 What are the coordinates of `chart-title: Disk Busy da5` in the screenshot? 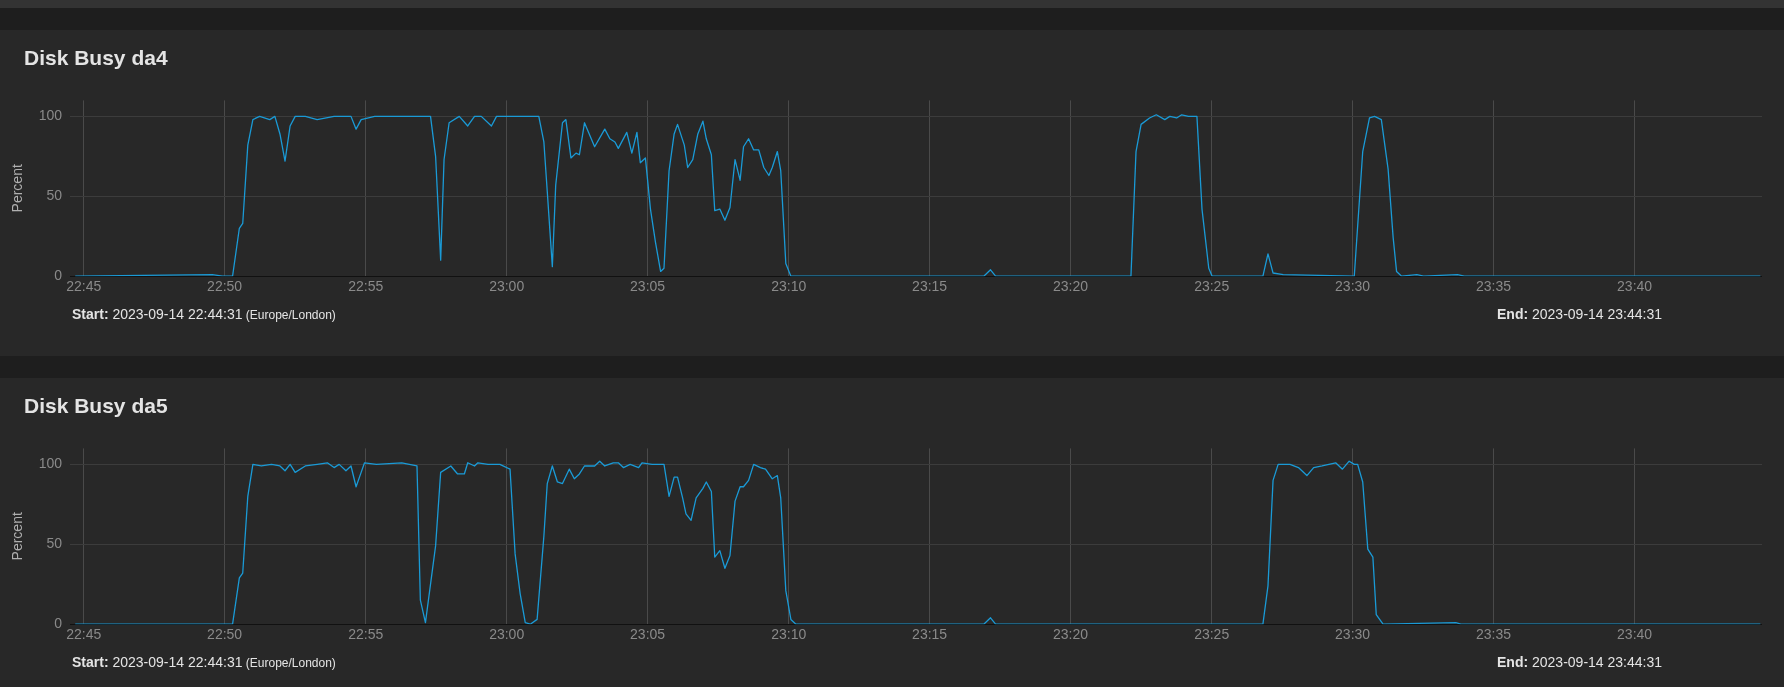 It's located at (96, 406).